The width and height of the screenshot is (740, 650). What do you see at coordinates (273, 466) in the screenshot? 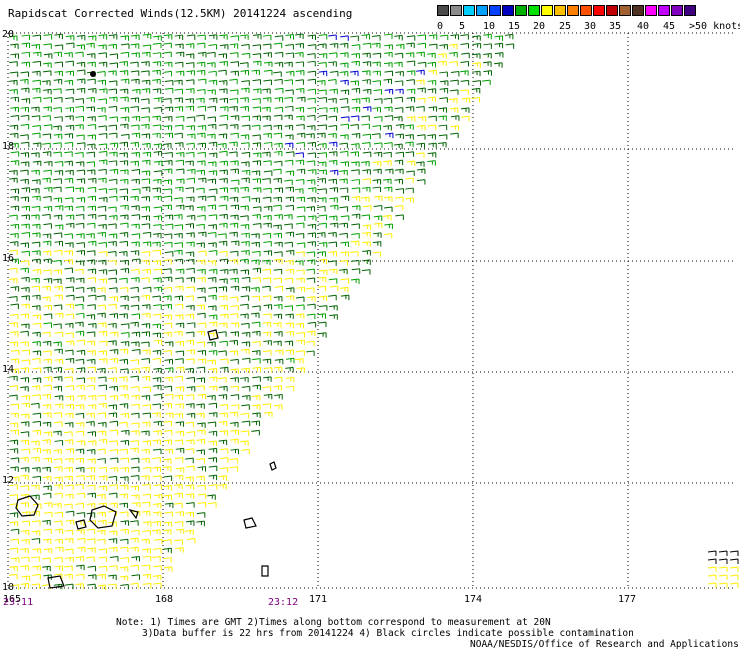
I see `contamination-outline` at bounding box center [273, 466].